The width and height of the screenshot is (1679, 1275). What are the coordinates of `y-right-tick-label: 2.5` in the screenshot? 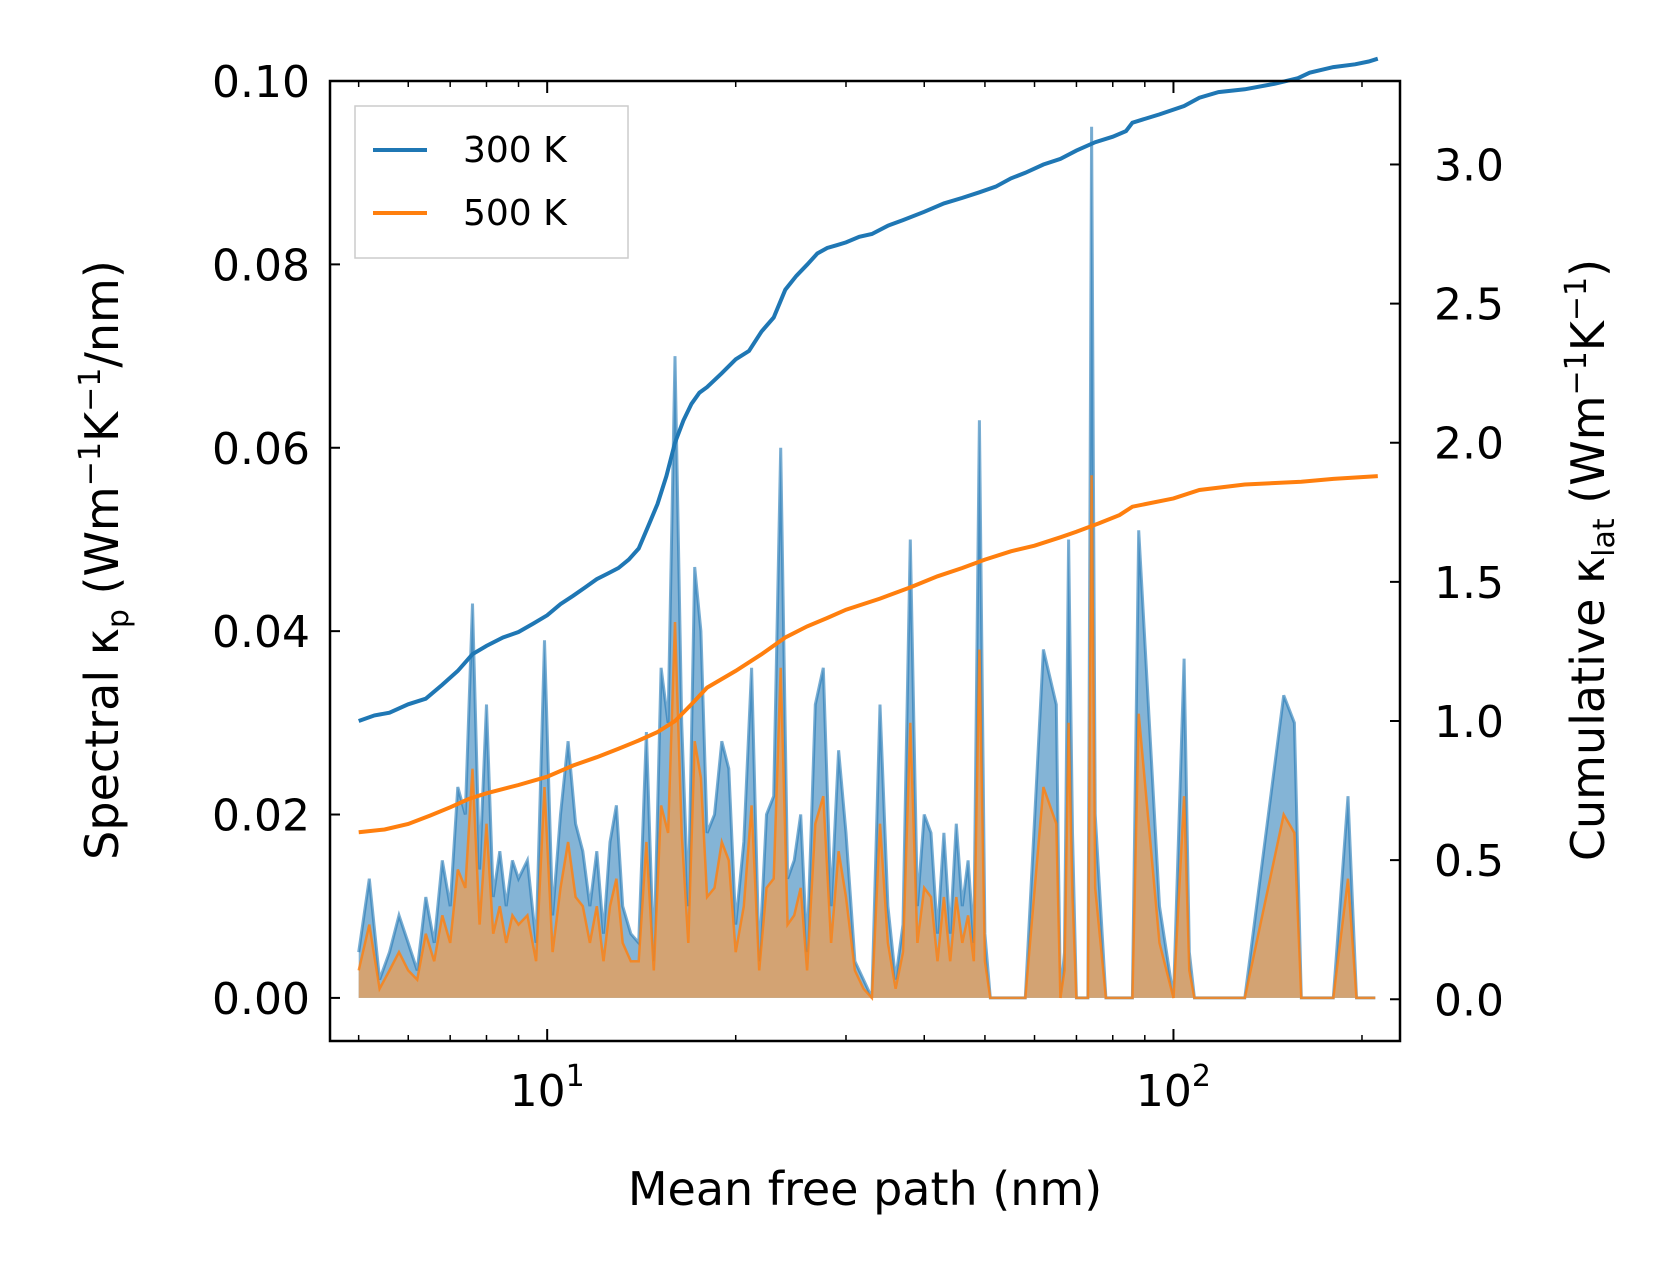 It's located at (1469, 305).